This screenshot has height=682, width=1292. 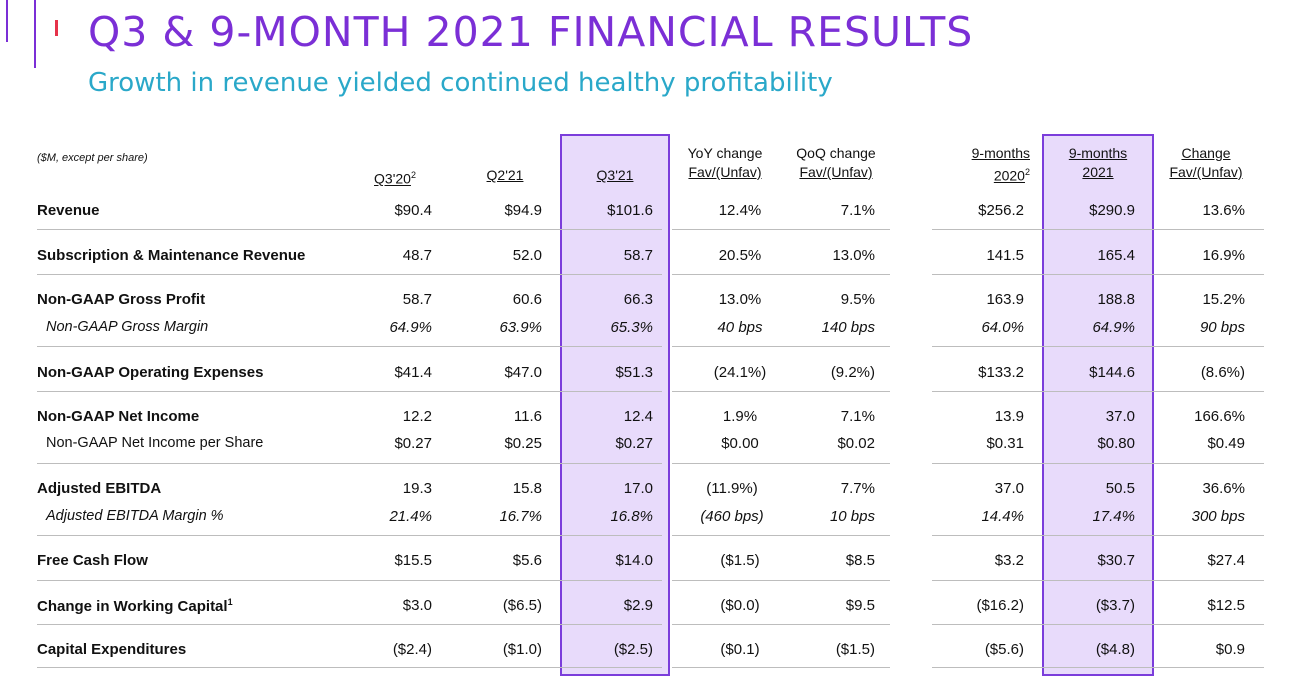 What do you see at coordinates (523, 372) in the screenshot?
I see `table-cell: $47.0` at bounding box center [523, 372].